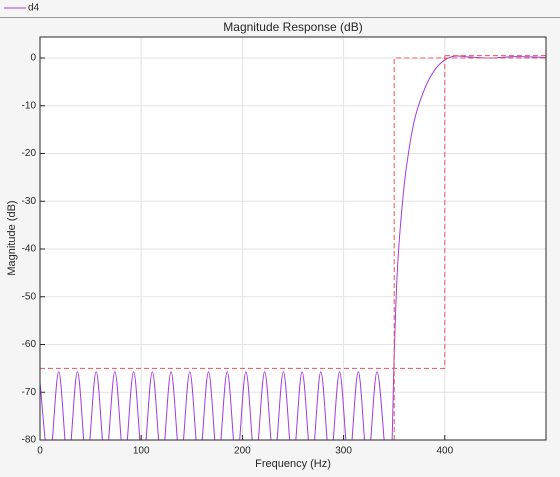  Describe the element at coordinates (29, 249) in the screenshot. I see `y-tick-label: -40` at that location.